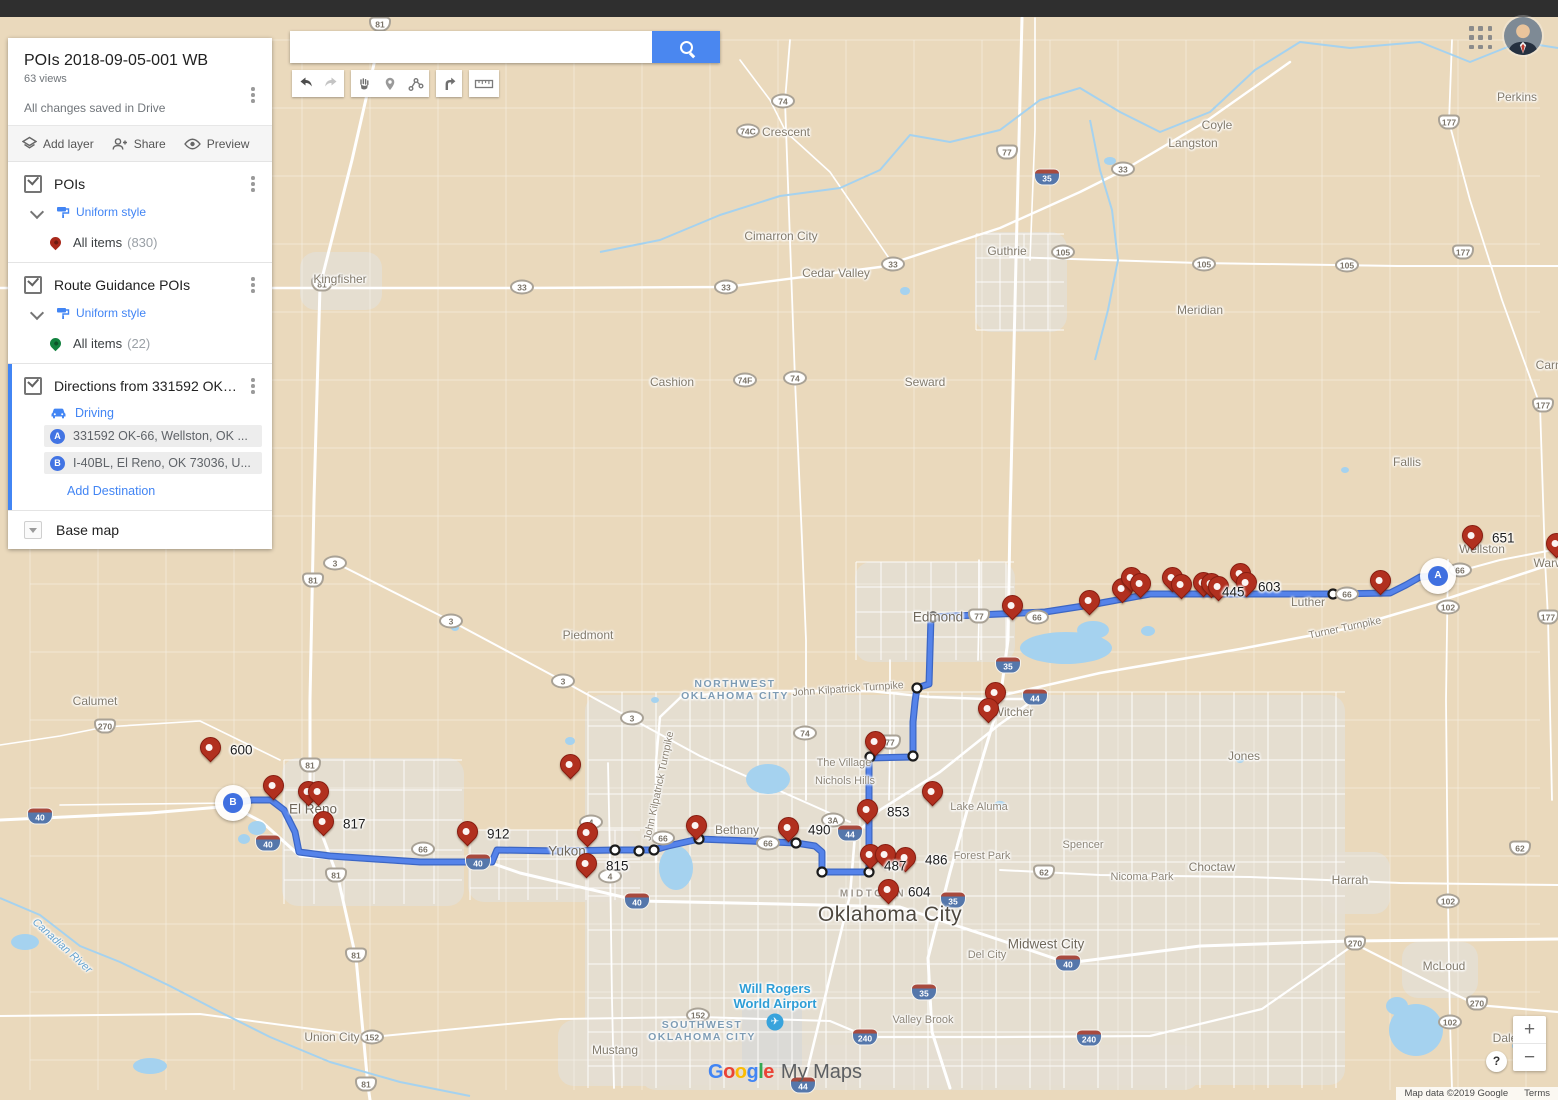 Image resolution: width=1558 pixels, height=1100 pixels. I want to click on layer-directions-checkbox, so click(33, 386).